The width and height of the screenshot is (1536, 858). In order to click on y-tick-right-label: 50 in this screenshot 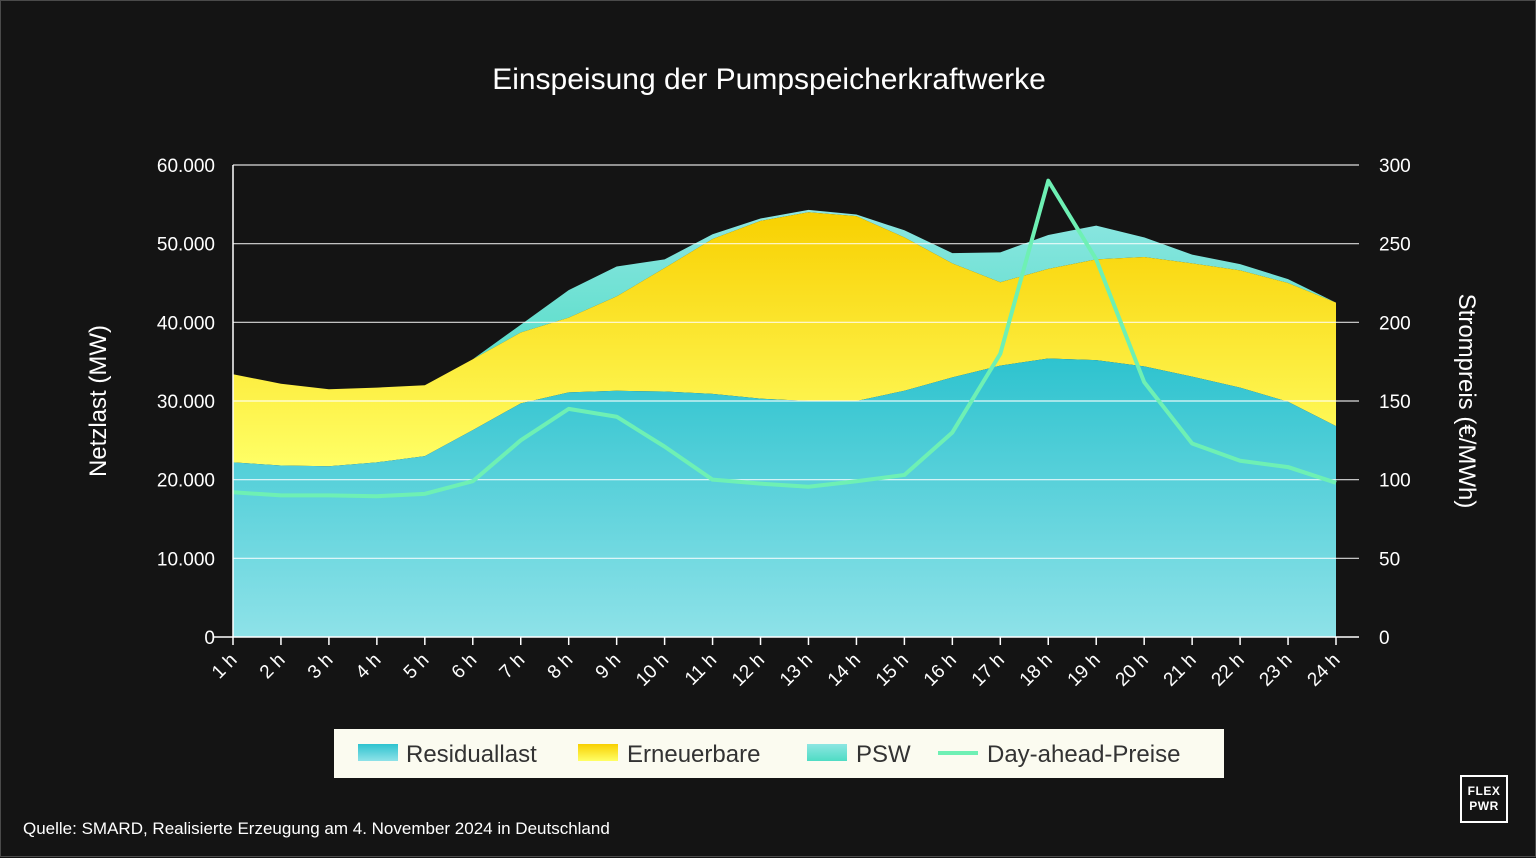, I will do `click(1389, 559)`.